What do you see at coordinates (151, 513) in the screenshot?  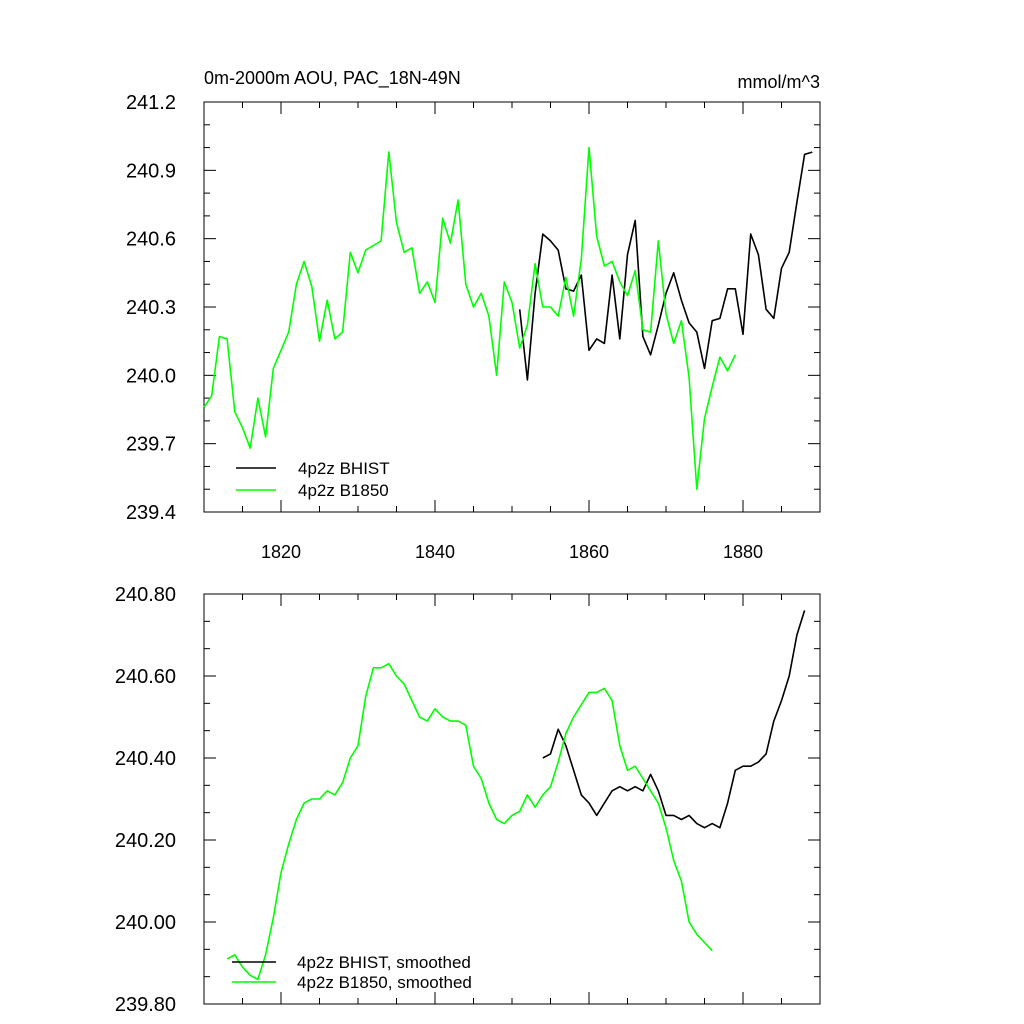 I see `y-tick-label: 239.4` at bounding box center [151, 513].